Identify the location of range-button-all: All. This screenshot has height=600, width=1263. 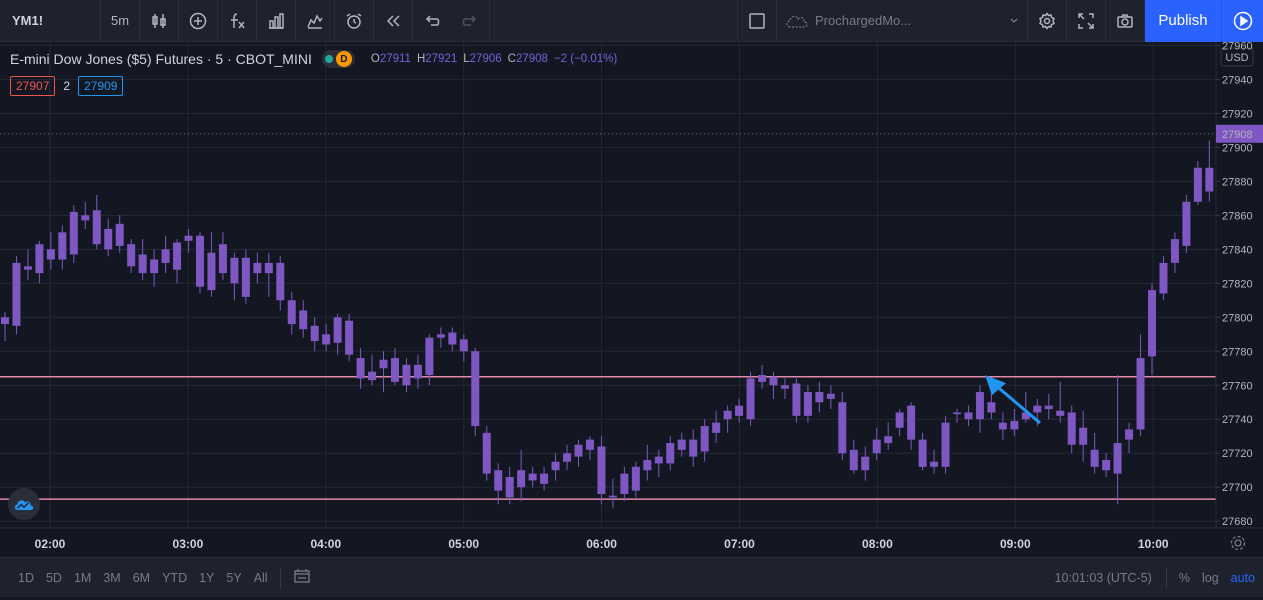
(260, 577).